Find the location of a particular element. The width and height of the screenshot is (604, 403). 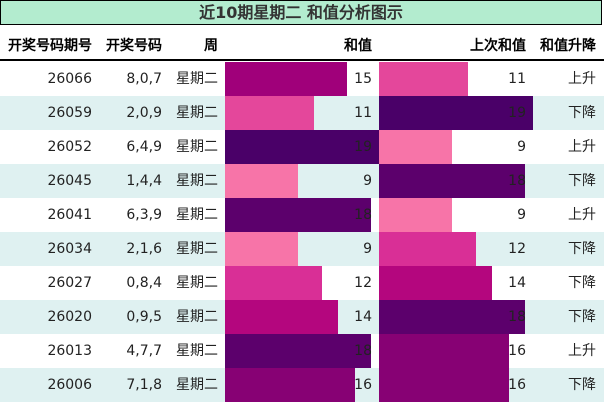

prev-sum-value: 14 is located at coordinates (517, 283).